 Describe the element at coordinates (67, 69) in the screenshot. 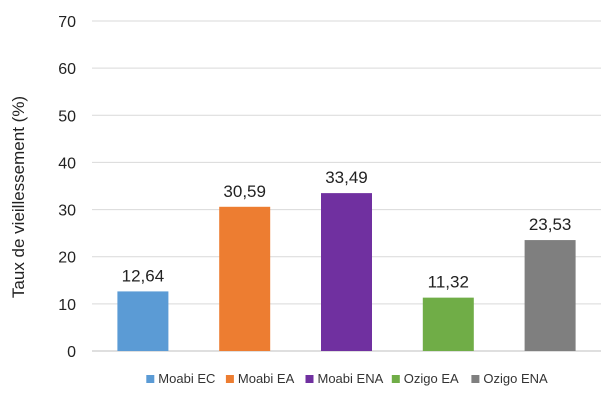

I see `y-tick-label: 60` at that location.